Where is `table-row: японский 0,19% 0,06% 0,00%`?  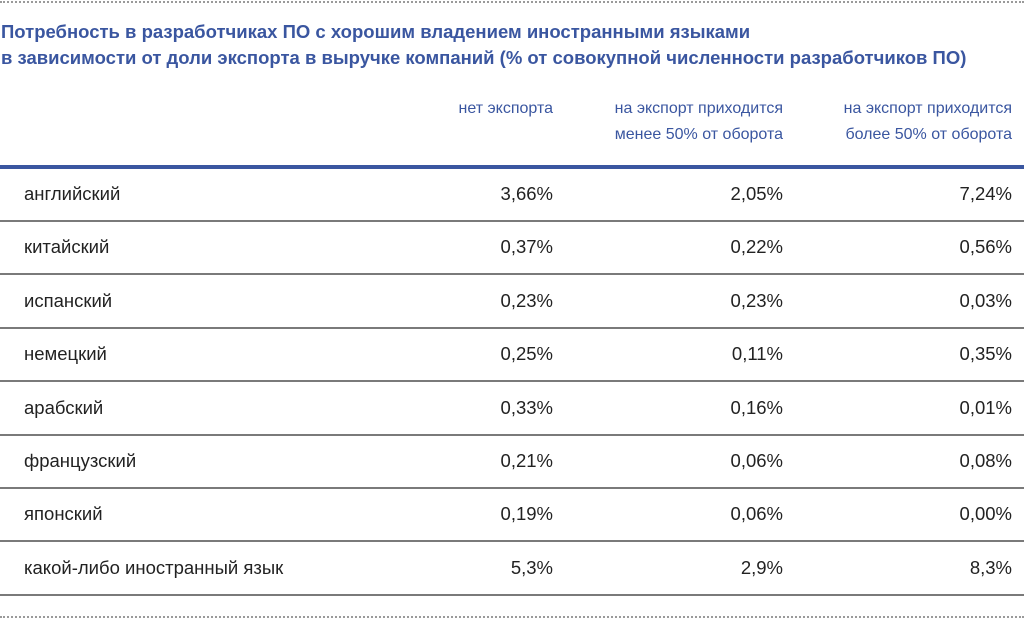 table-row: японский 0,19% 0,06% 0,00% is located at coordinates (512, 516).